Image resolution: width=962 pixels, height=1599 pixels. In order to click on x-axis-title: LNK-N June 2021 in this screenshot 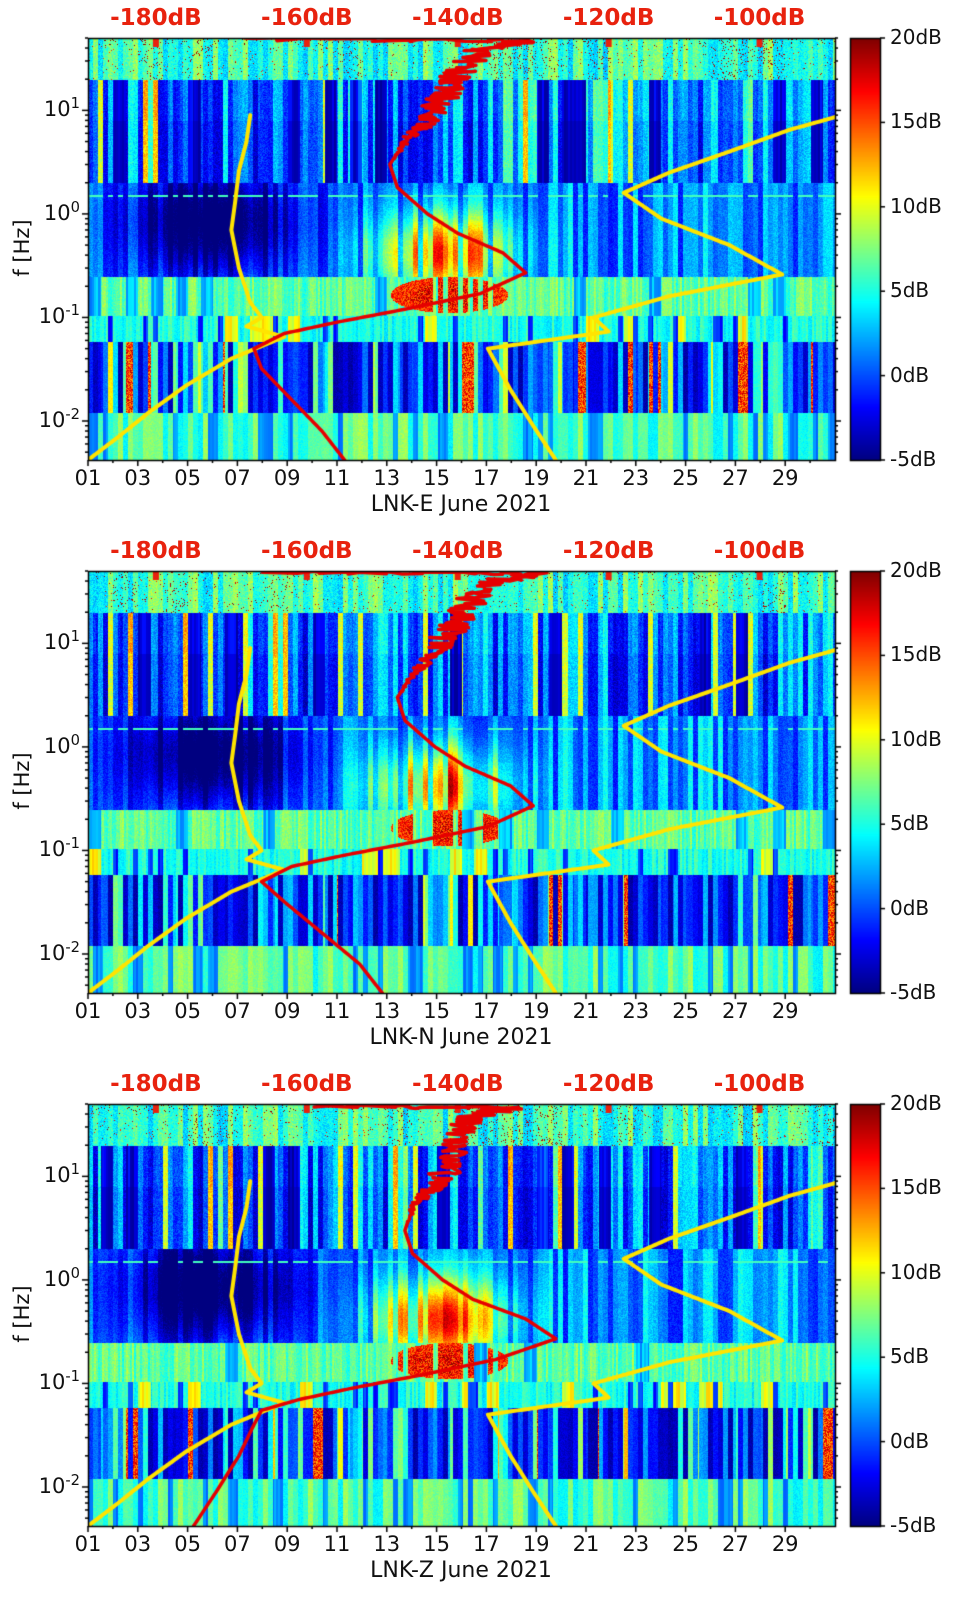, I will do `click(461, 1037)`.